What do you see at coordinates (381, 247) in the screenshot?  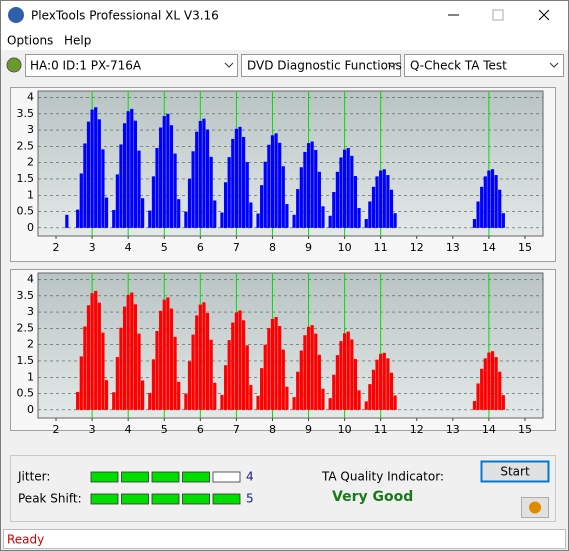 I see `x-tick-label: 11` at bounding box center [381, 247].